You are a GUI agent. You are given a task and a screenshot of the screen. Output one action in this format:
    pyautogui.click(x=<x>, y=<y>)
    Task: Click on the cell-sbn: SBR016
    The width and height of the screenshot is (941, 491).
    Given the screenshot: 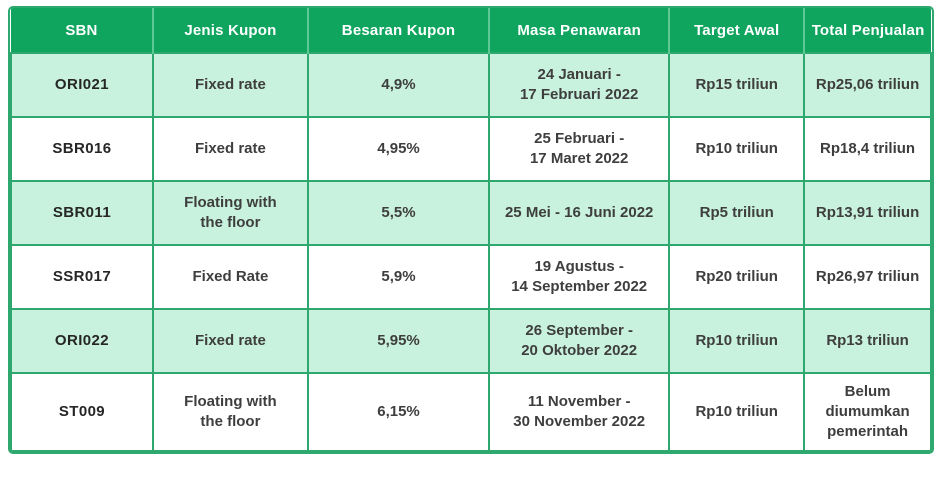 What is the action you would take?
    pyautogui.click(x=82, y=149)
    